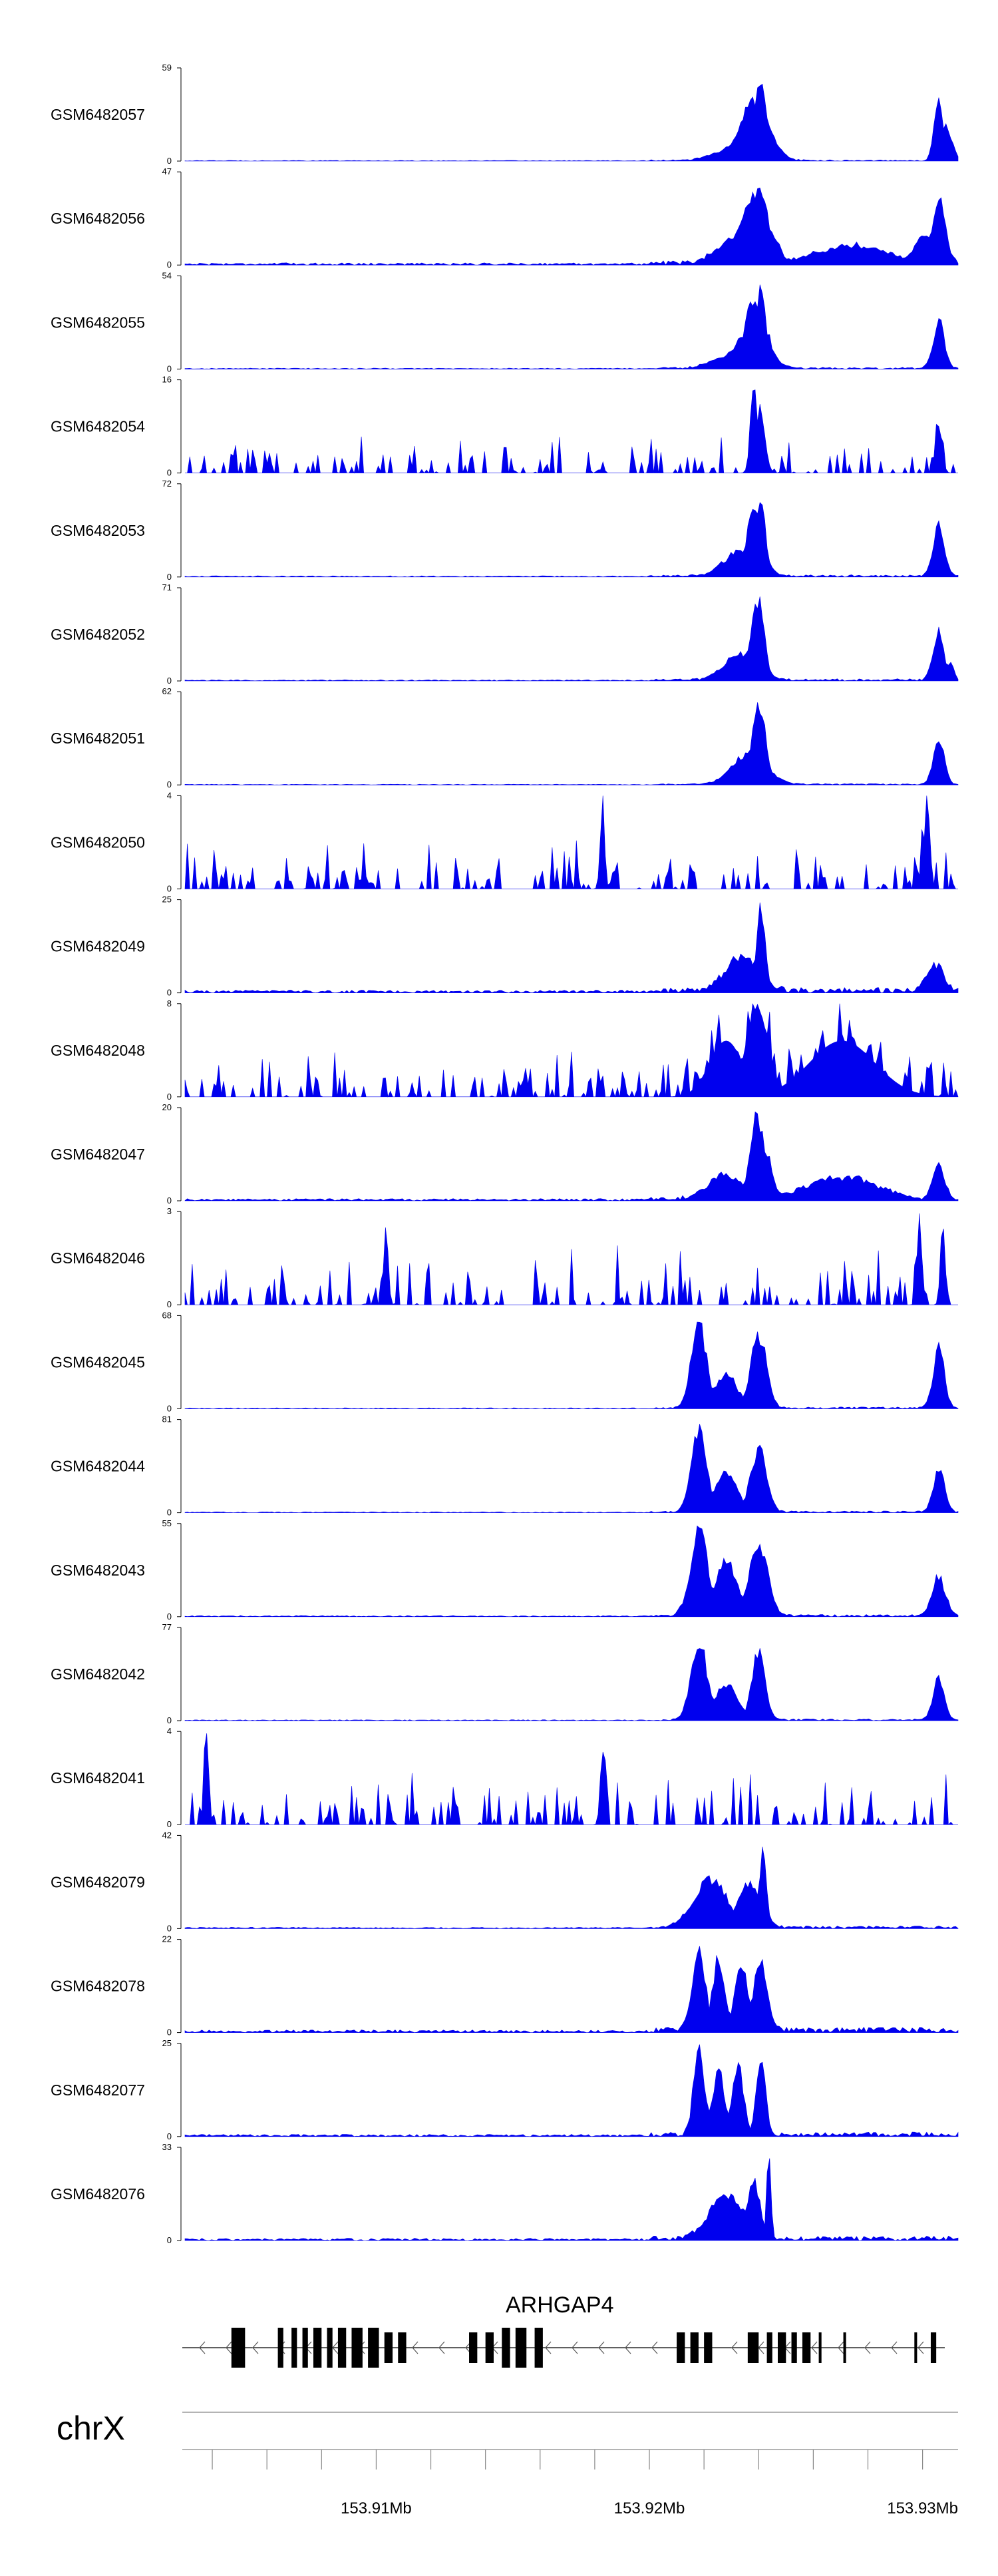  I want to click on track-GSM6482057: GSM6482057 59 0, so click(505, 114).